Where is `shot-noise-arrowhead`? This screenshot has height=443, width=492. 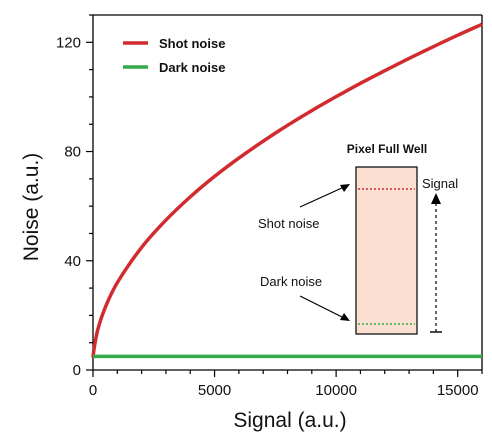
shot-noise-arrowhead is located at coordinates (345, 188).